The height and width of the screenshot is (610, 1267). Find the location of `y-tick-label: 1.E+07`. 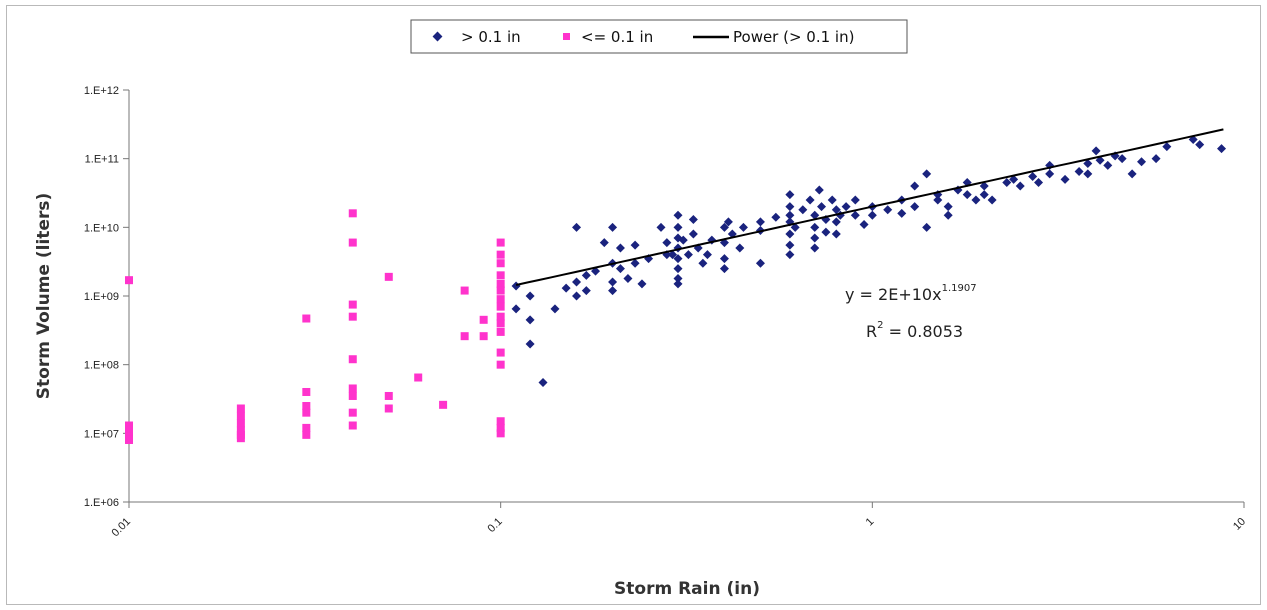

y-tick-label: 1.E+07 is located at coordinates (101, 434).